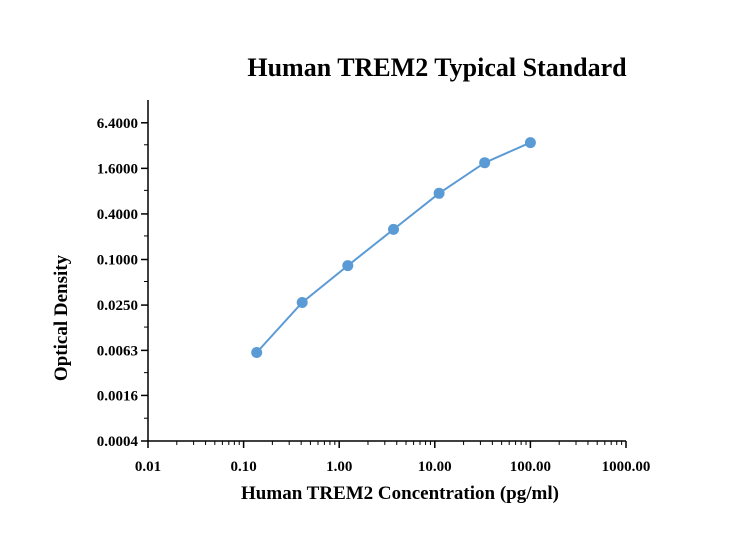 The height and width of the screenshot is (553, 737). Describe the element at coordinates (243, 467) in the screenshot. I see `x-tick-label: 0.10` at that location.